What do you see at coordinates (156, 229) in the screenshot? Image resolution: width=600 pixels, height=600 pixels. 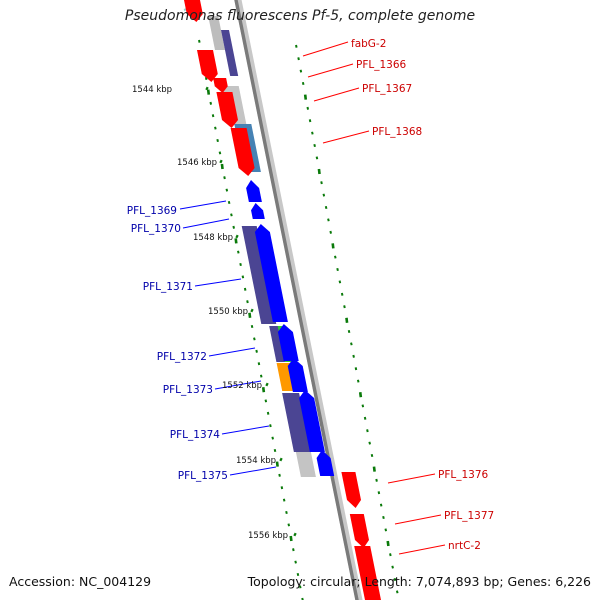 I see `gene-label-pfl-1370: PFL_1370` at bounding box center [156, 229].